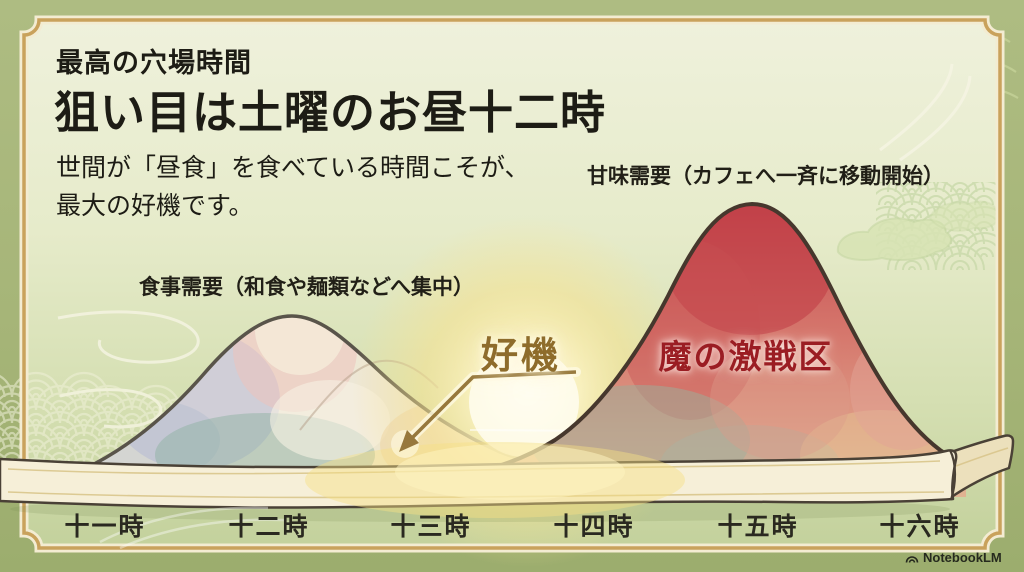  What do you see at coordinates (746, 358) in the screenshot?
I see `battle-zone-annotation: 魔の激戦区` at bounding box center [746, 358].